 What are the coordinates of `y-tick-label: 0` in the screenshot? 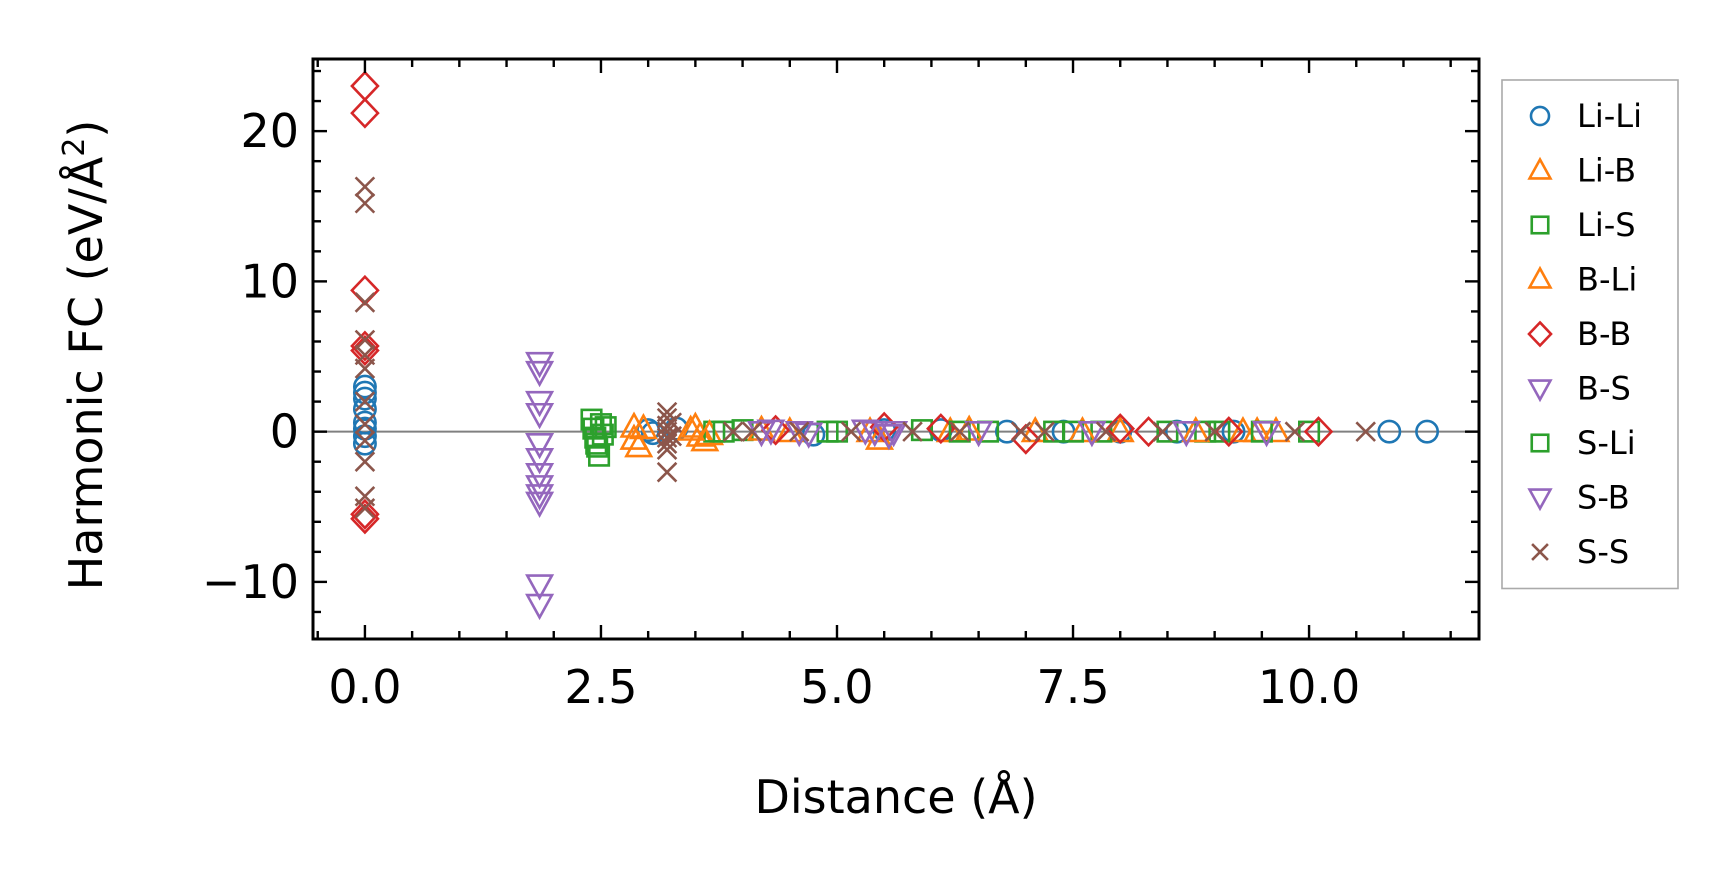 It's located at (284, 432).